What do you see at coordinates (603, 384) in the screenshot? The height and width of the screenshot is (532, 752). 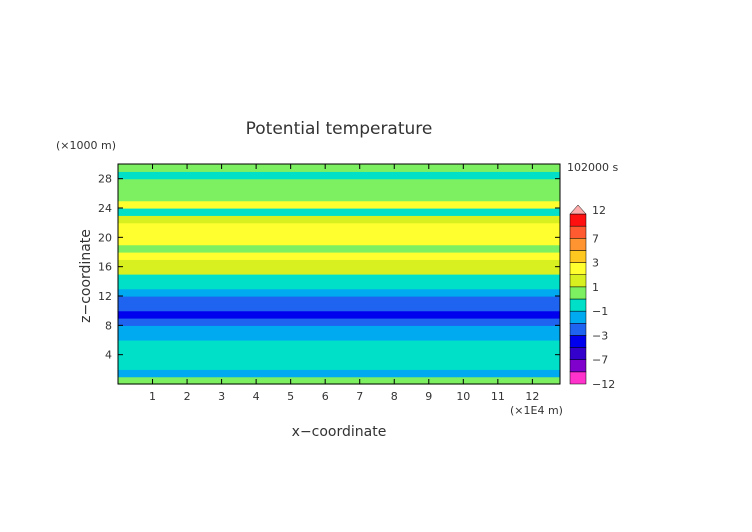 I see `colorbar-label: −12` at bounding box center [603, 384].